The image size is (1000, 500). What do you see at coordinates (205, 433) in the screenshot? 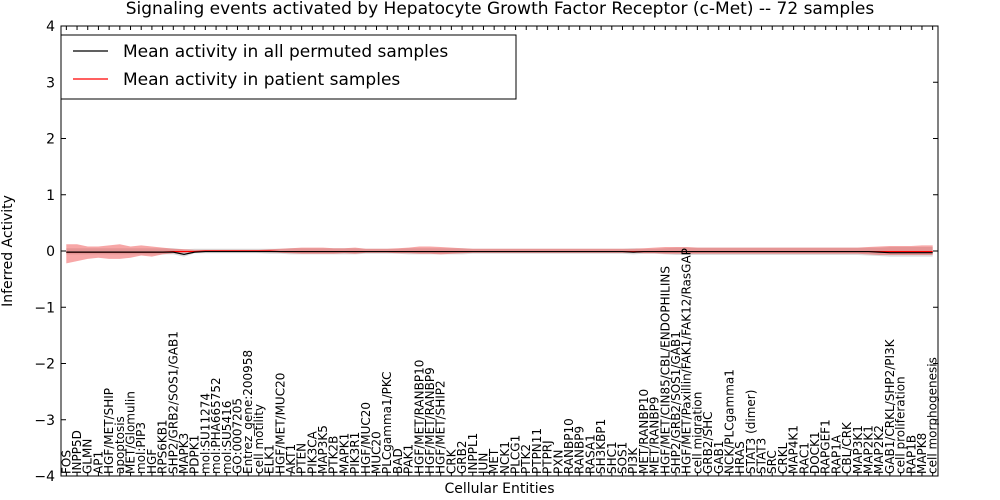
I see `x-tick-label: mol:SU11274` at bounding box center [205, 433].